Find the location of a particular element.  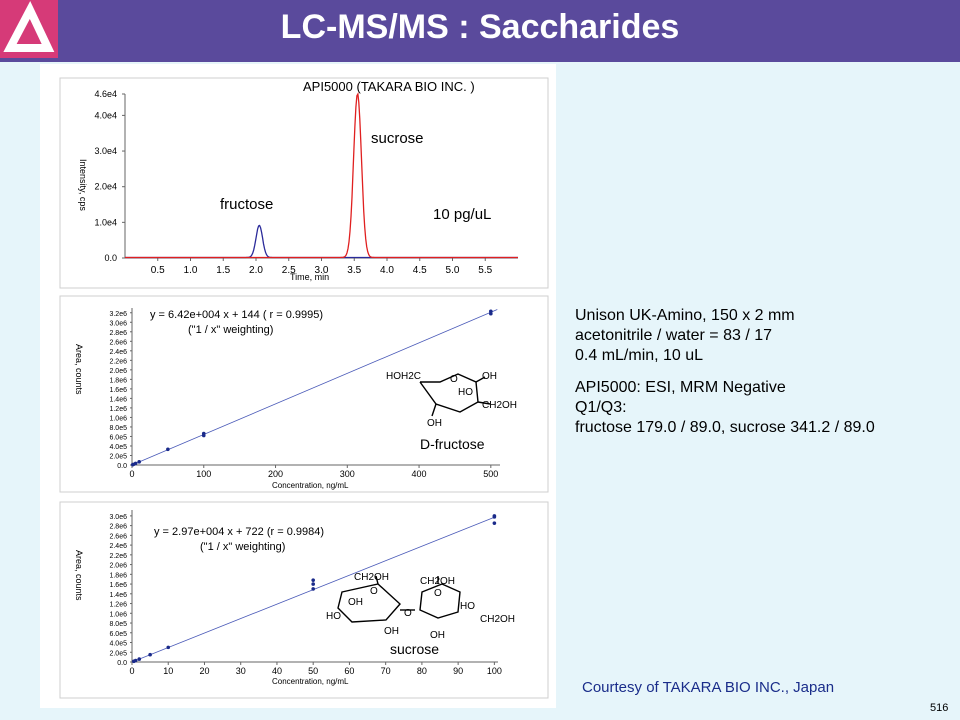

x-tick-label: 10 is located at coordinates (168, 671).